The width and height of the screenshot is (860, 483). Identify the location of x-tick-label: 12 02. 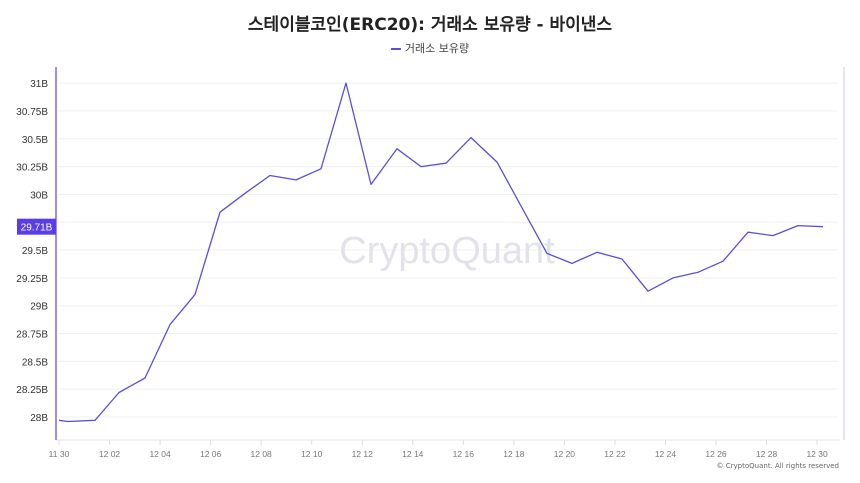
(110, 454).